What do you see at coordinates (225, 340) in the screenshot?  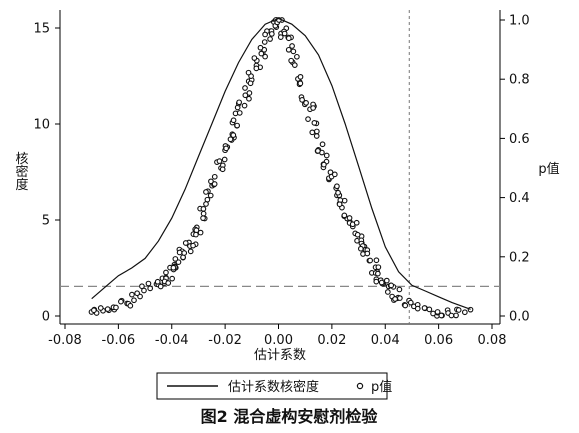 I see `x-tick-label: -0.02` at bounding box center [225, 340].